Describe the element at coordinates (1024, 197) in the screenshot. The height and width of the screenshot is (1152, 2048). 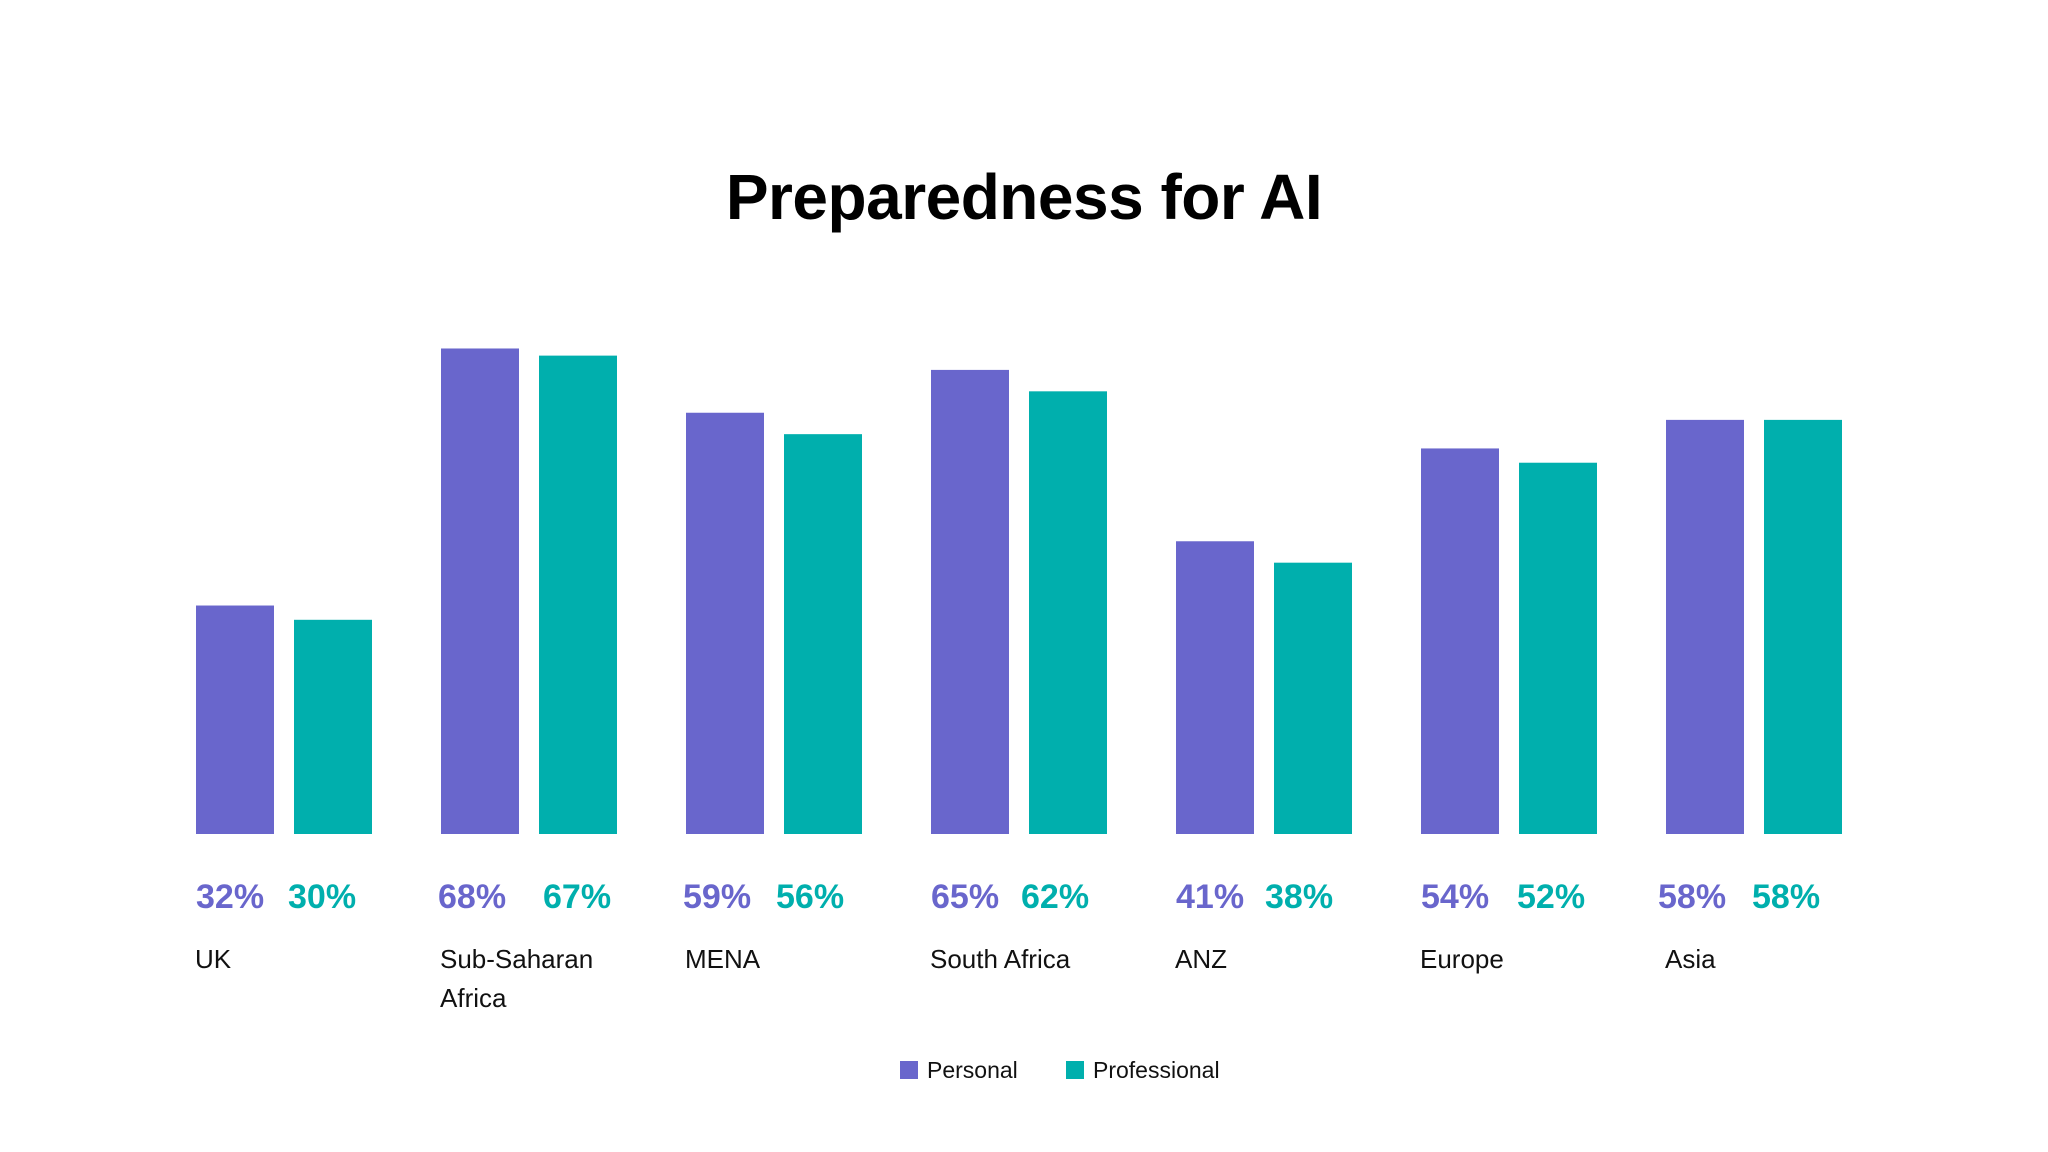
I see `chart-title: Preparedness for AI` at that location.